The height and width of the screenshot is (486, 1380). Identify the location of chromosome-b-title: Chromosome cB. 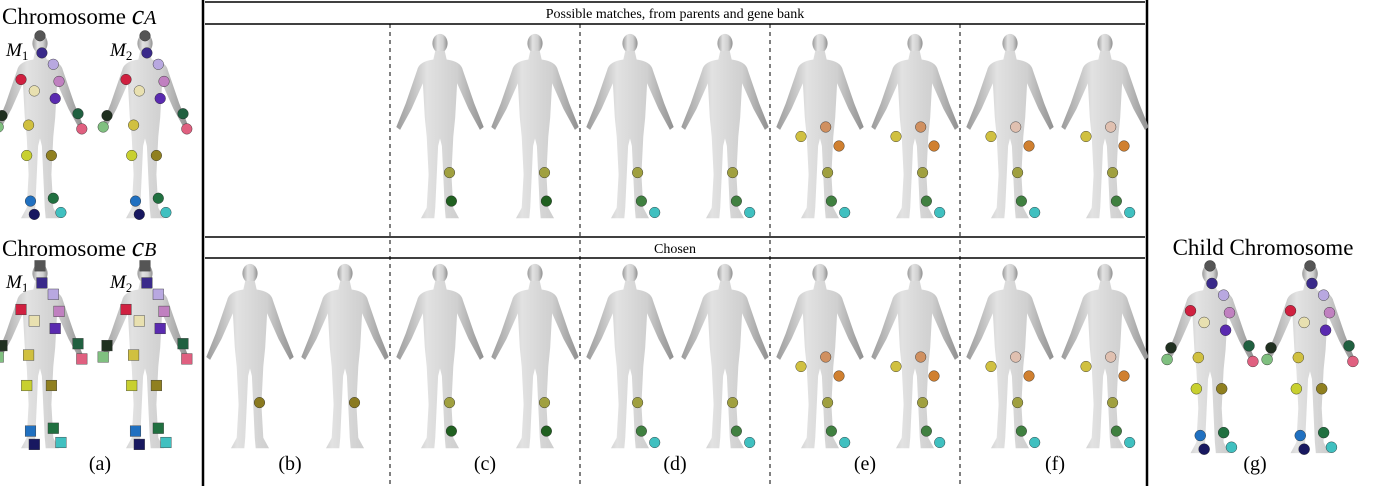
(79, 247).